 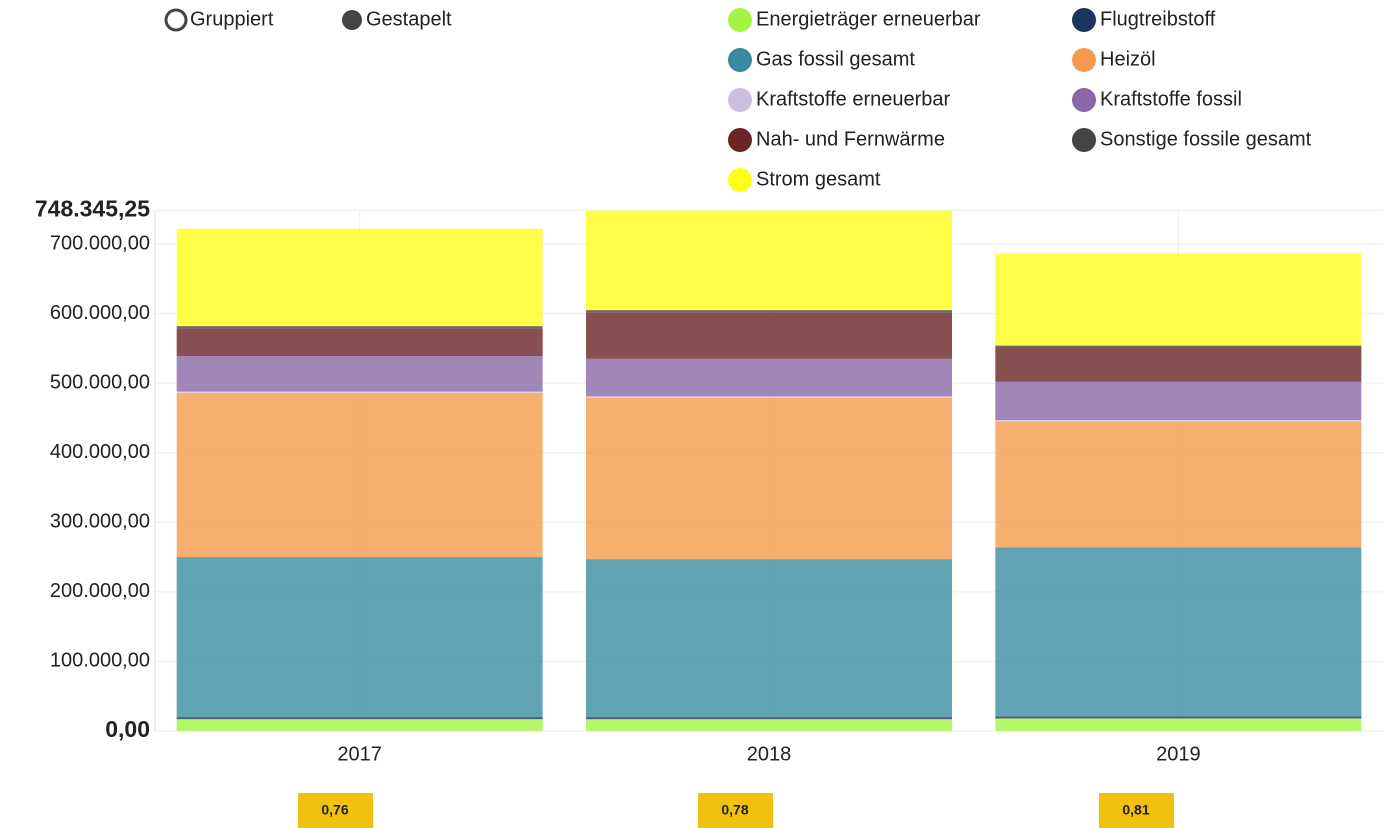 What do you see at coordinates (1178, 754) in the screenshot?
I see `x-tick-label: 2019` at bounding box center [1178, 754].